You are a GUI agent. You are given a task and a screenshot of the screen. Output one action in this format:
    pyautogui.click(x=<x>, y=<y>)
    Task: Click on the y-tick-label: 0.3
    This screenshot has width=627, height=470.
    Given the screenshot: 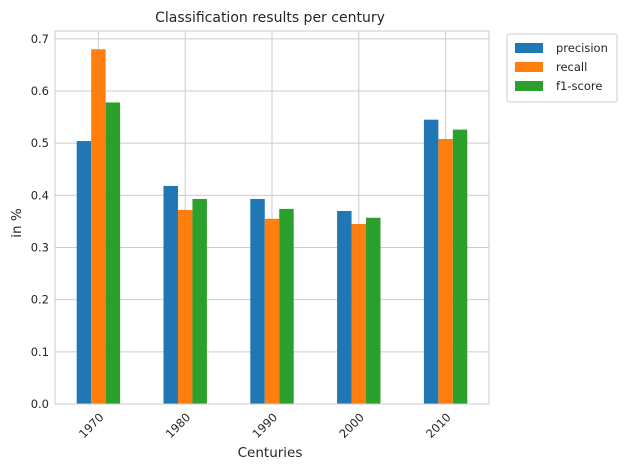 What is the action you would take?
    pyautogui.click(x=40, y=247)
    